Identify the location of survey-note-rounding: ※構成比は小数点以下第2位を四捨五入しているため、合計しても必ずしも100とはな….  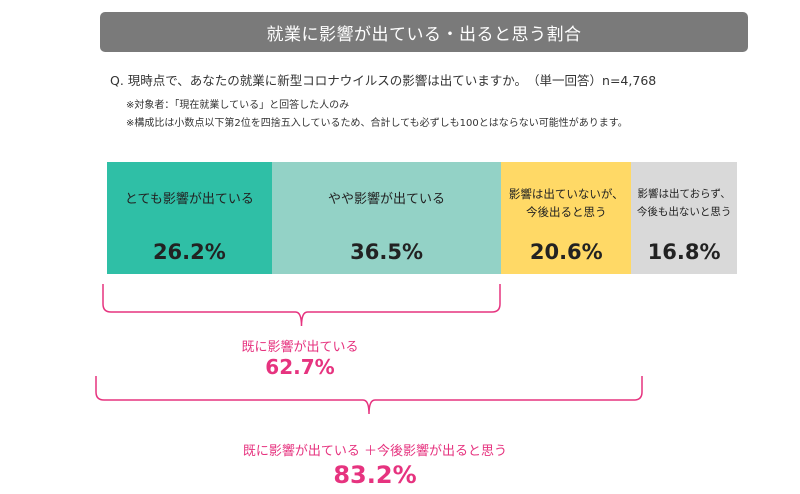
(377, 123).